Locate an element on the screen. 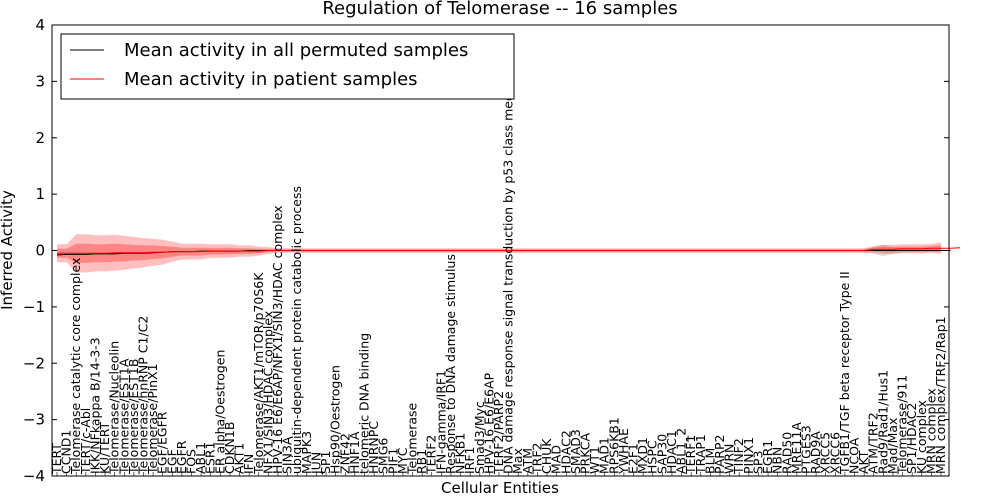  x-tick-label: Hsp90/Oestrogen is located at coordinates (335, 419).